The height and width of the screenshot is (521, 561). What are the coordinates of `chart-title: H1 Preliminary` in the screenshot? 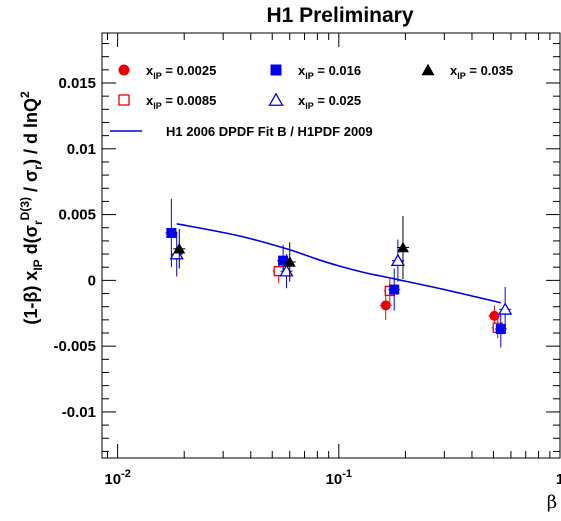 It's located at (339, 15).